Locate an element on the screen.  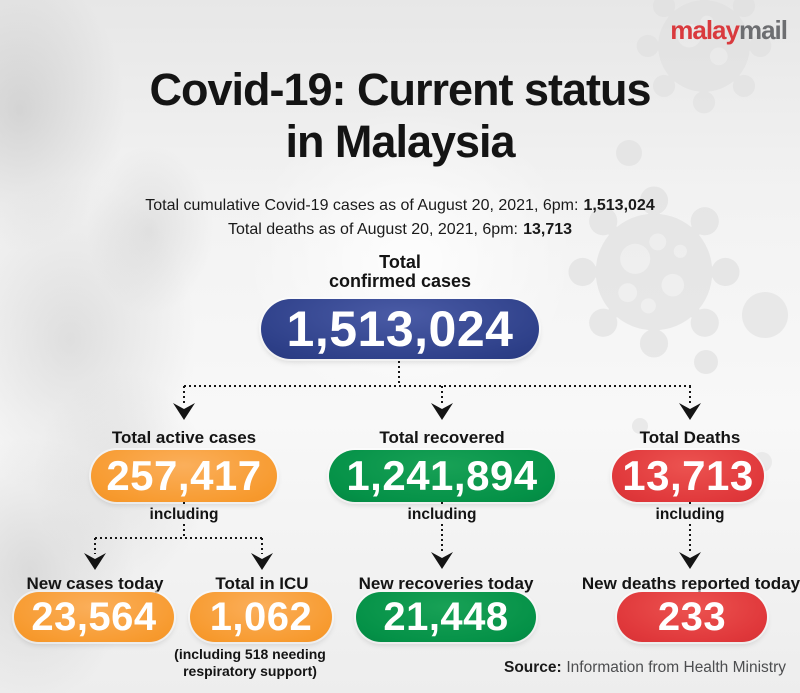
including-label-active: including is located at coordinates (184, 514).